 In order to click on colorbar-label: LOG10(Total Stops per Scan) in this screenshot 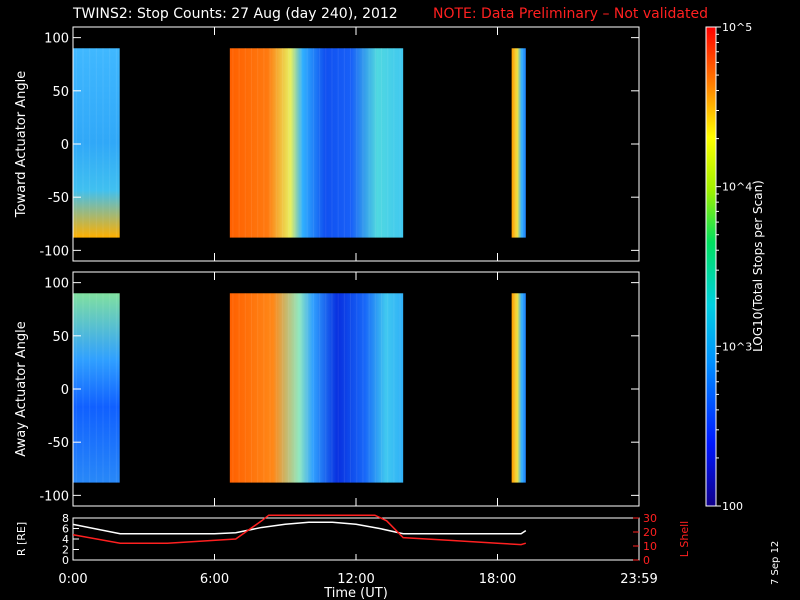, I will do `click(758, 266)`.